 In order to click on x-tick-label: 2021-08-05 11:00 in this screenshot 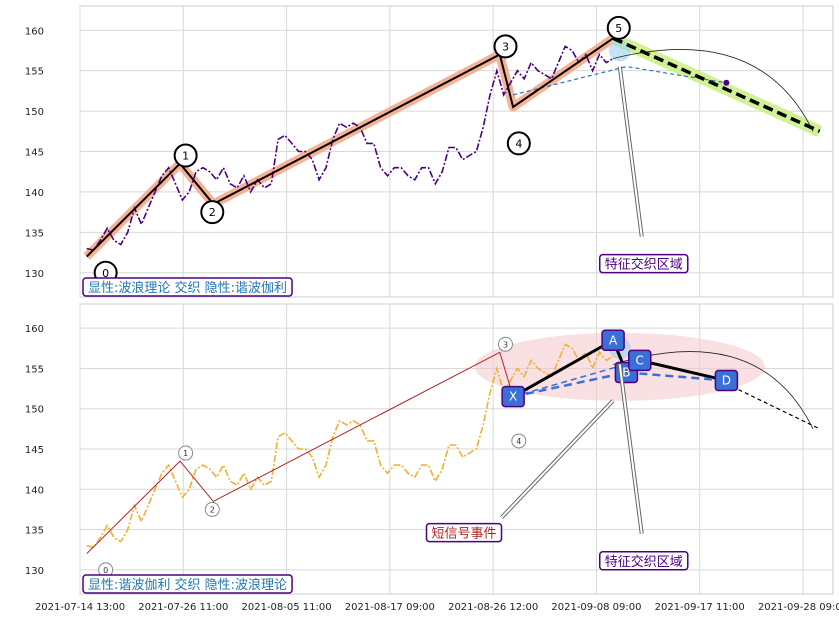, I will do `click(287, 607)`.